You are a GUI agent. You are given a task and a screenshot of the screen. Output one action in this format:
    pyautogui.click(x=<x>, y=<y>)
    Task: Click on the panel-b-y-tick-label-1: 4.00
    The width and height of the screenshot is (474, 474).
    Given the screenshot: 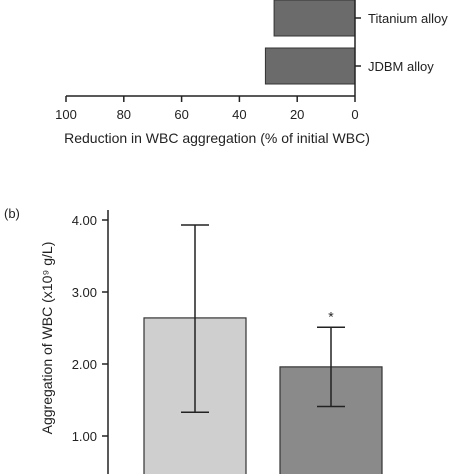 What is the action you would take?
    pyautogui.click(x=84, y=220)
    